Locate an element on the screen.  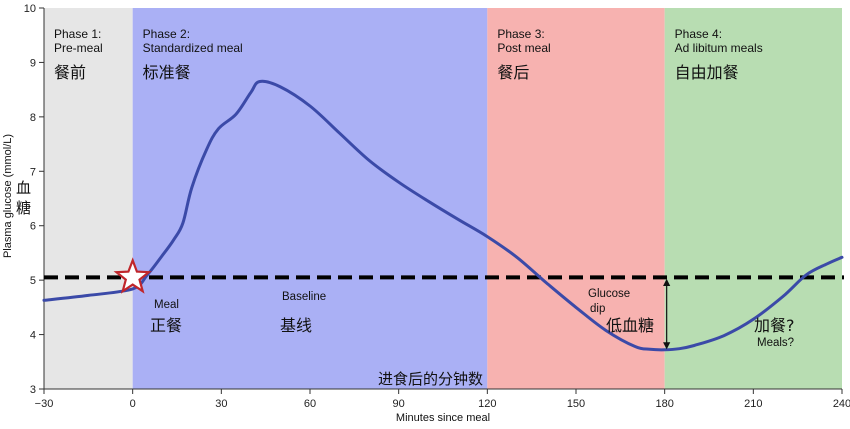
dip-label-en-1: Glucose is located at coordinates (609, 294).